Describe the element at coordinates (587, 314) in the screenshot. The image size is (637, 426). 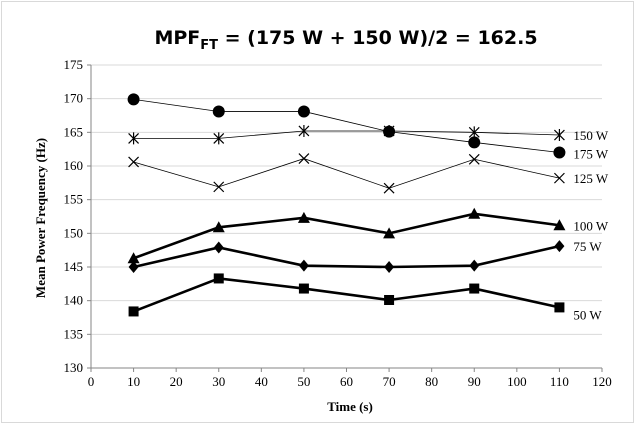
I see `series-50w-label: 50 W` at that location.